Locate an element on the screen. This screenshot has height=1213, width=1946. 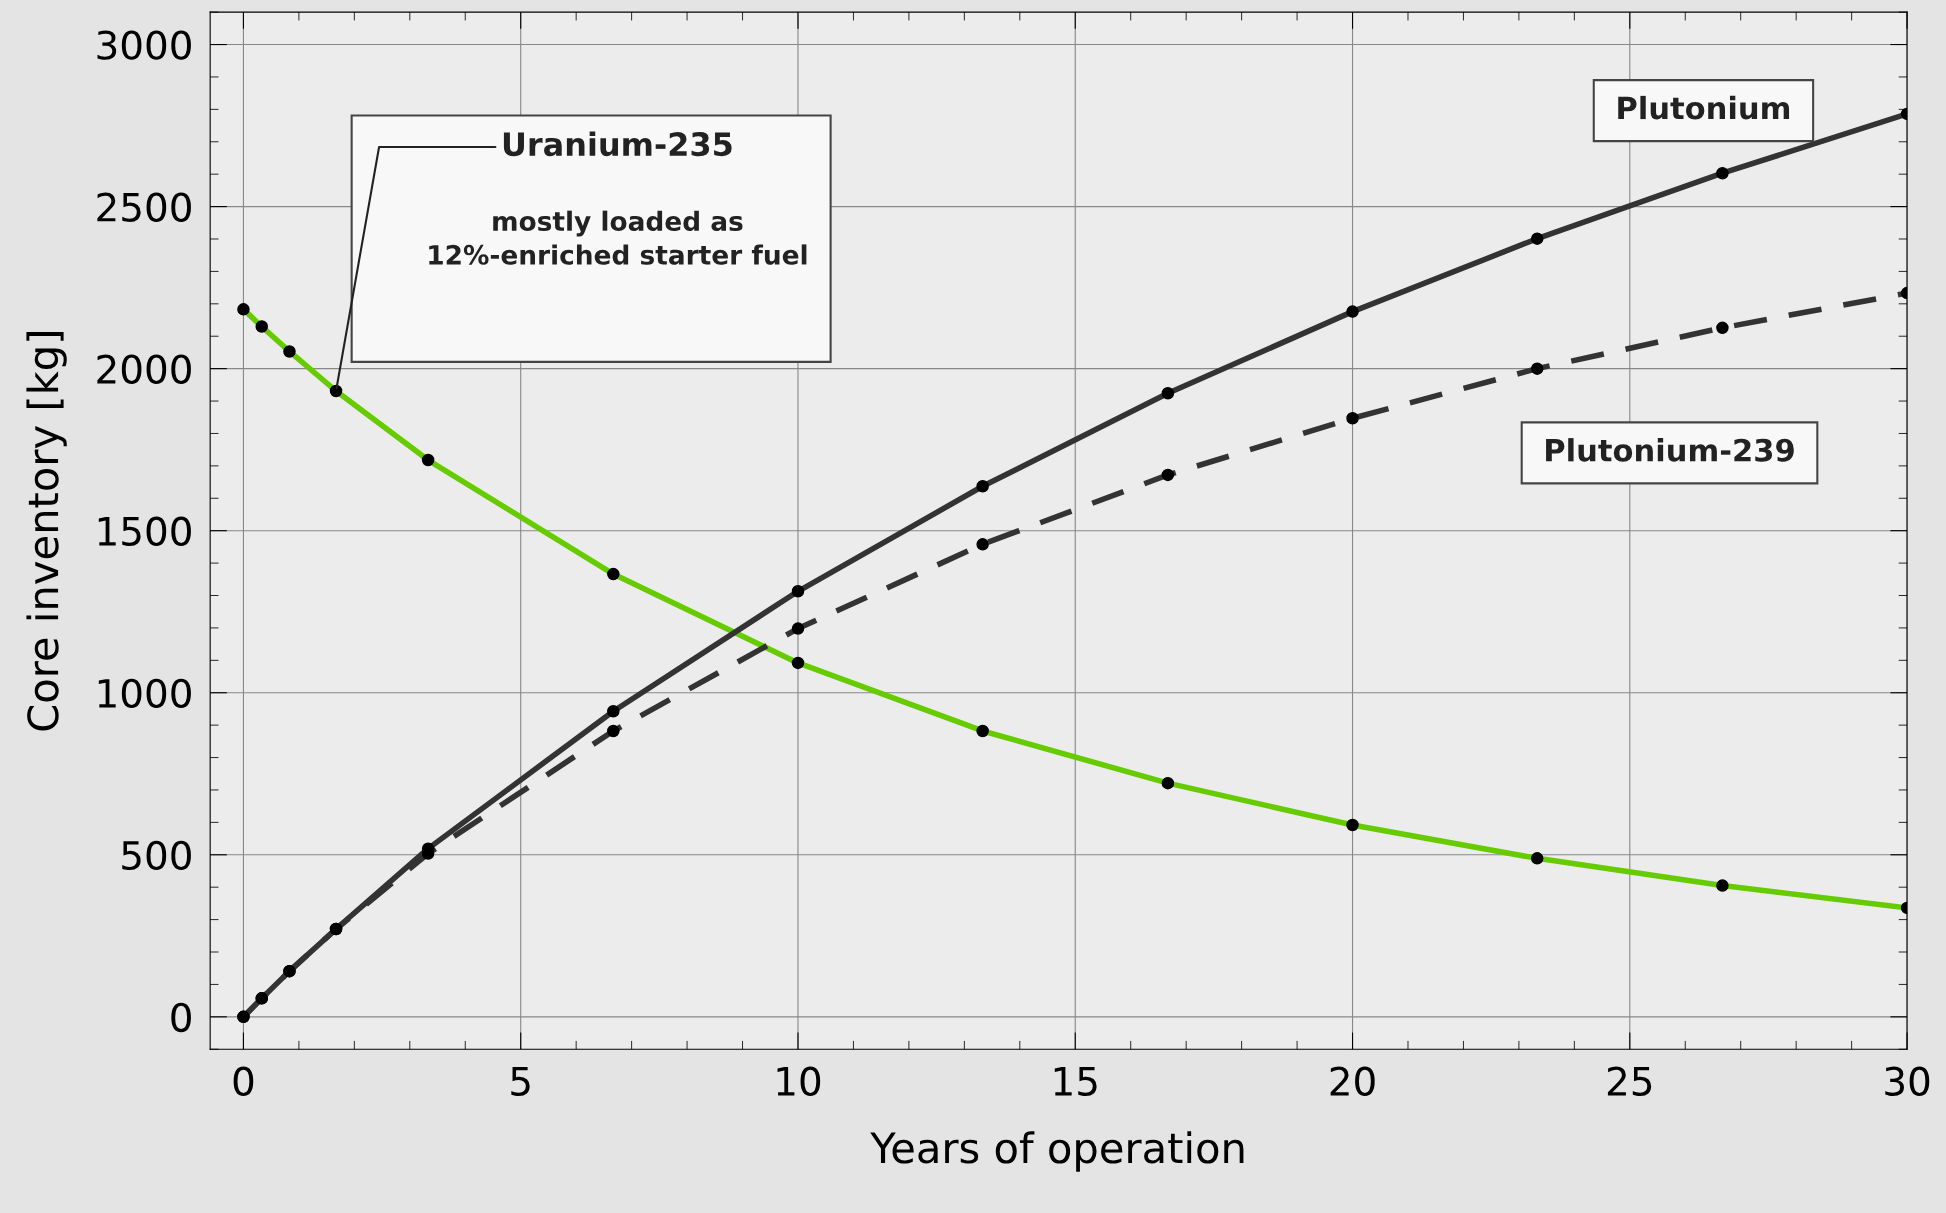
text: Plutonium-239 is located at coordinates (1670, 450).